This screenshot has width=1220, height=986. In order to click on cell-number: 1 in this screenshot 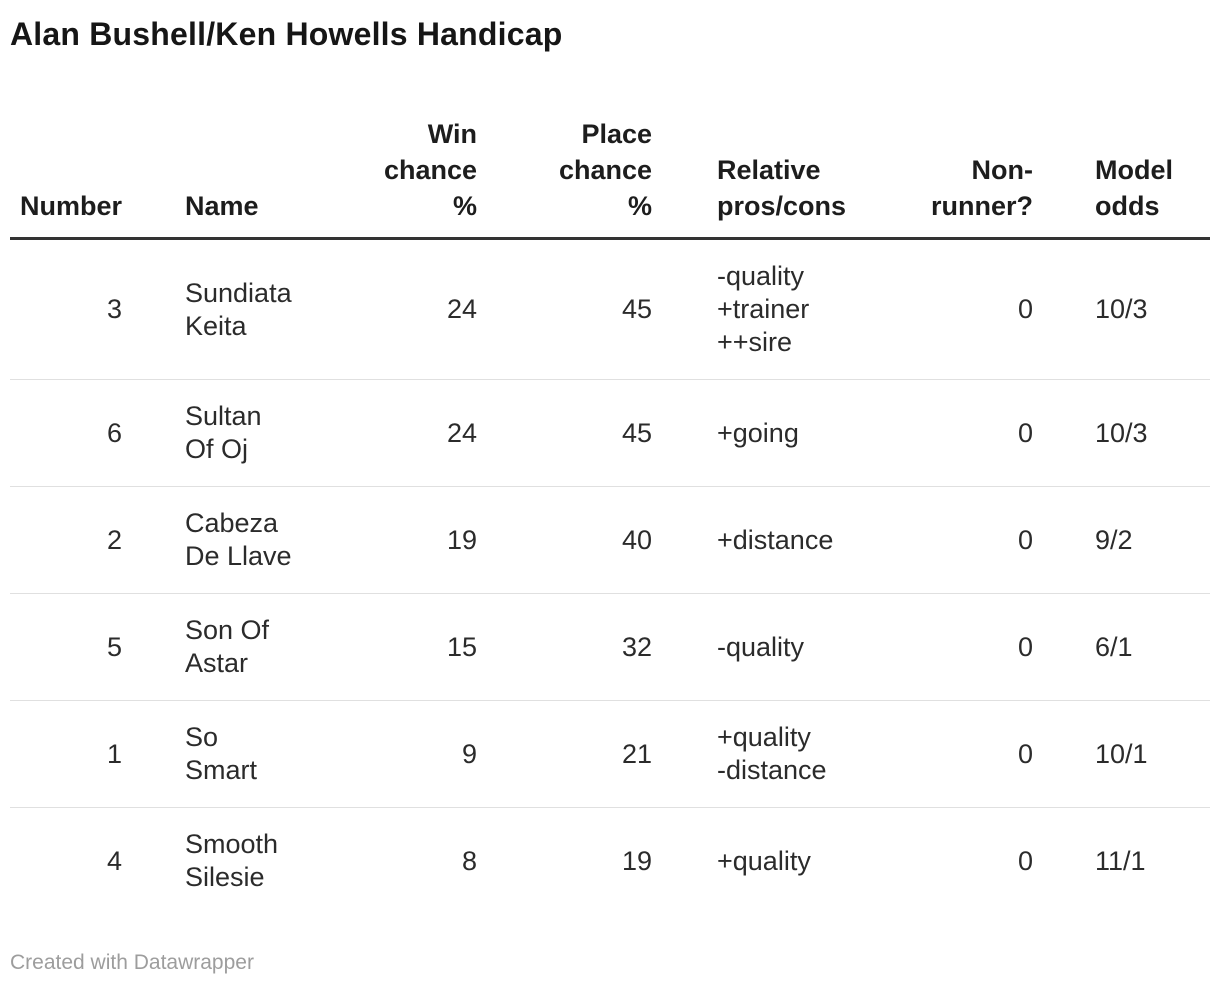, I will do `click(114, 753)`.